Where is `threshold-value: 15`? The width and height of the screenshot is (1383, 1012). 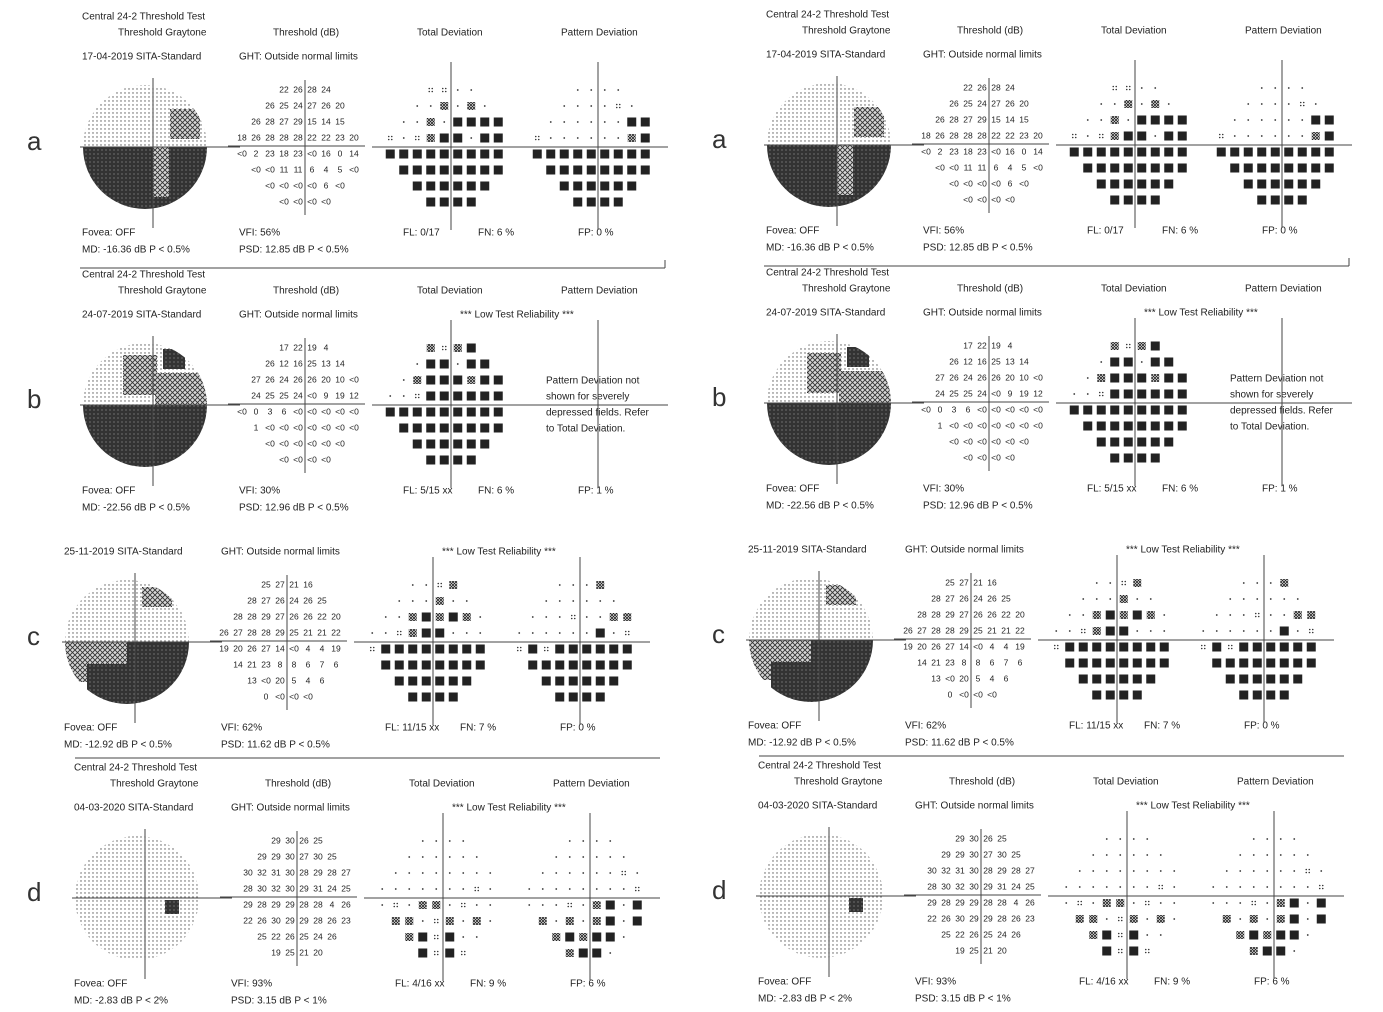
threshold-value: 15 is located at coordinates (312, 121).